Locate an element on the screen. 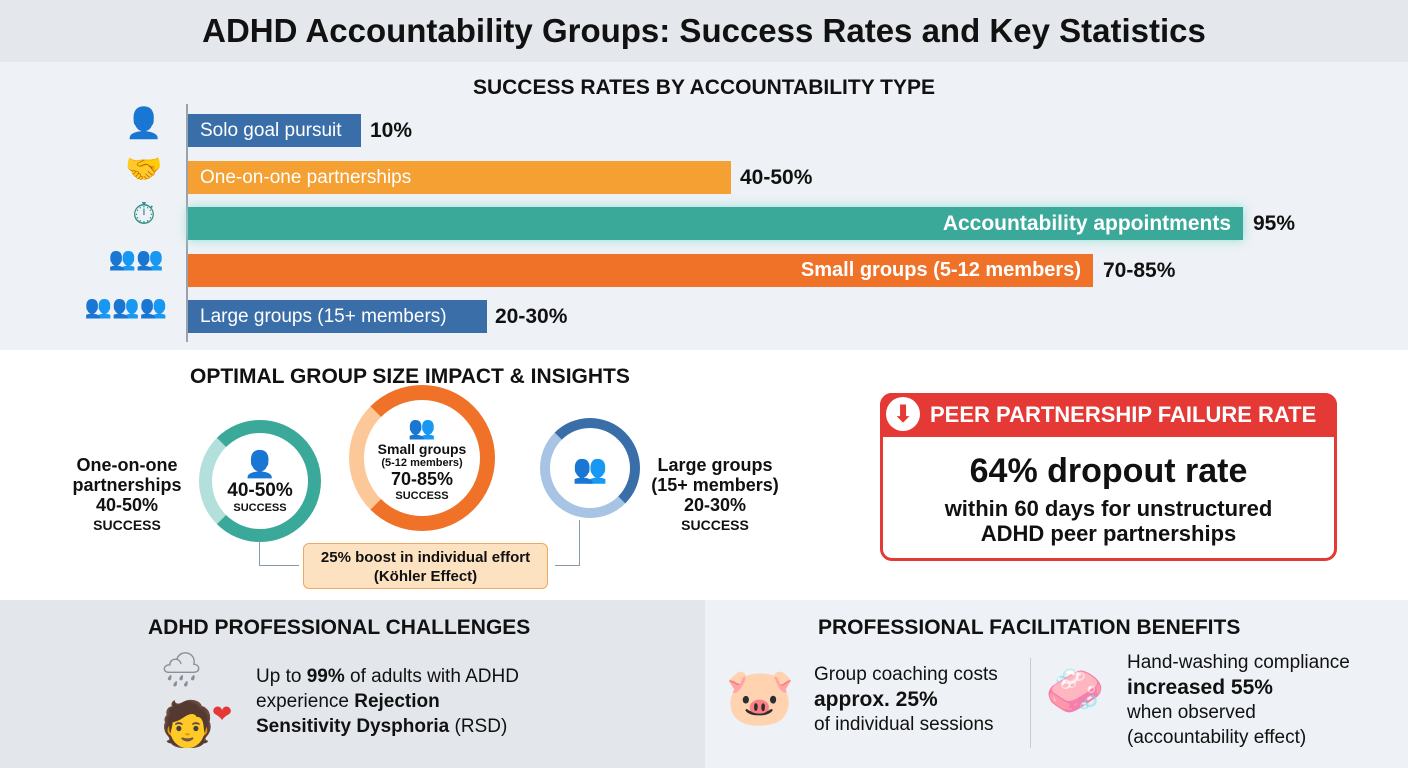  bar-label: Small groups (5-12 members) is located at coordinates (940, 270).